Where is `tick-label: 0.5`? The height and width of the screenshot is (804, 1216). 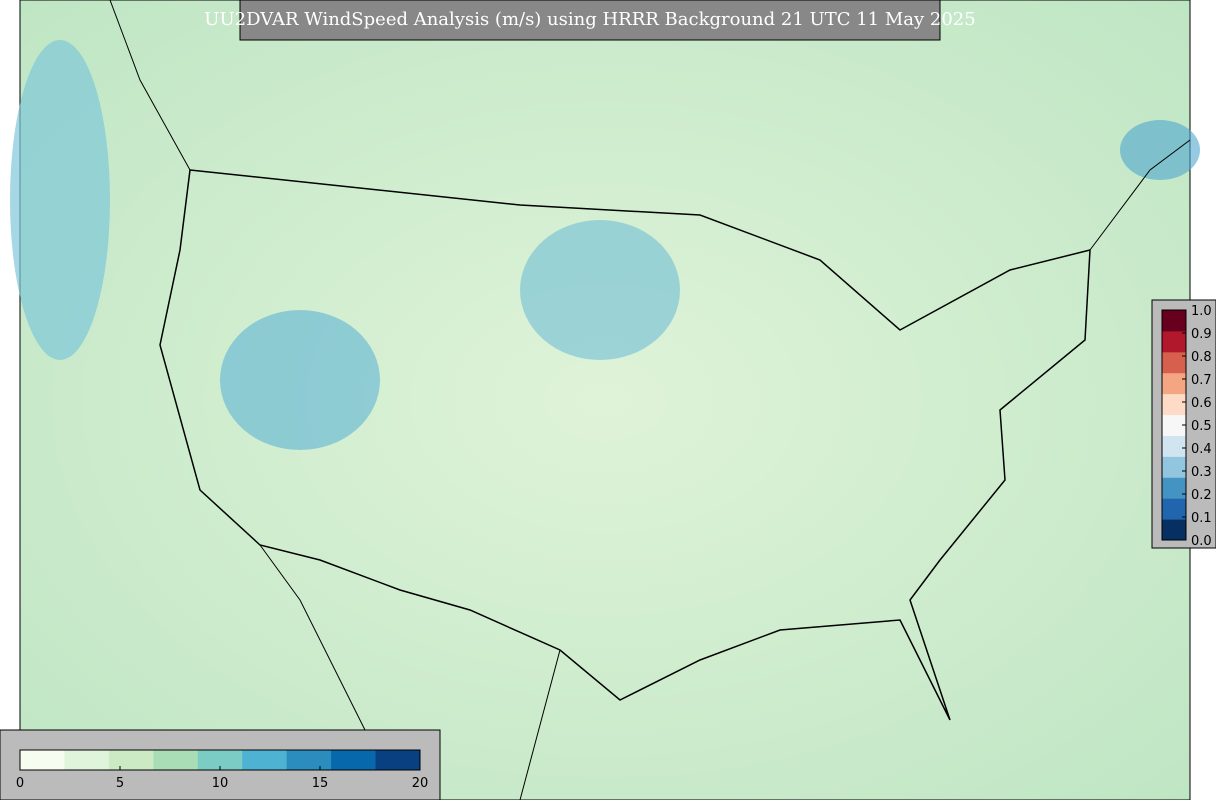
tick-label: 0.5 is located at coordinates (1201, 426).